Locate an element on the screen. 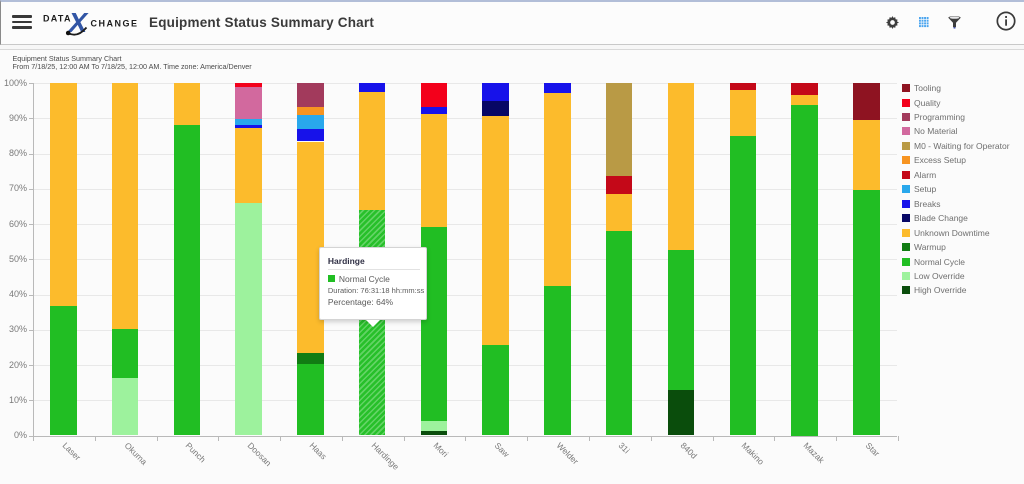 This screenshot has height=484, width=1024. svg-text: DATA is located at coordinates (57, 19).